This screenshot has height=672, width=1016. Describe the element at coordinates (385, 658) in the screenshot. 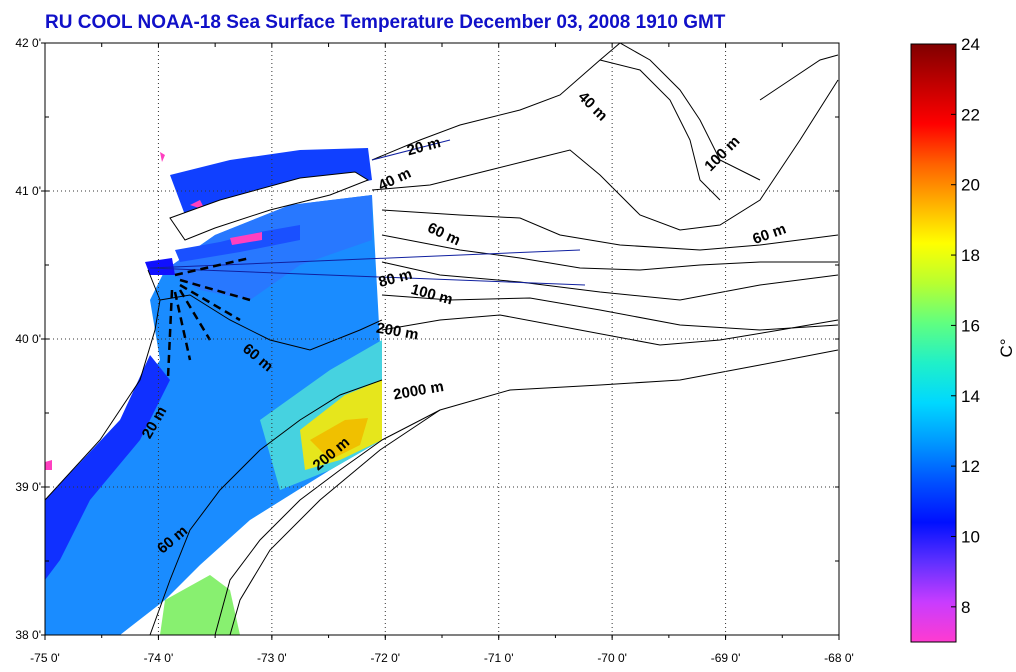

I see `x-tick-label: -72 0'` at that location.